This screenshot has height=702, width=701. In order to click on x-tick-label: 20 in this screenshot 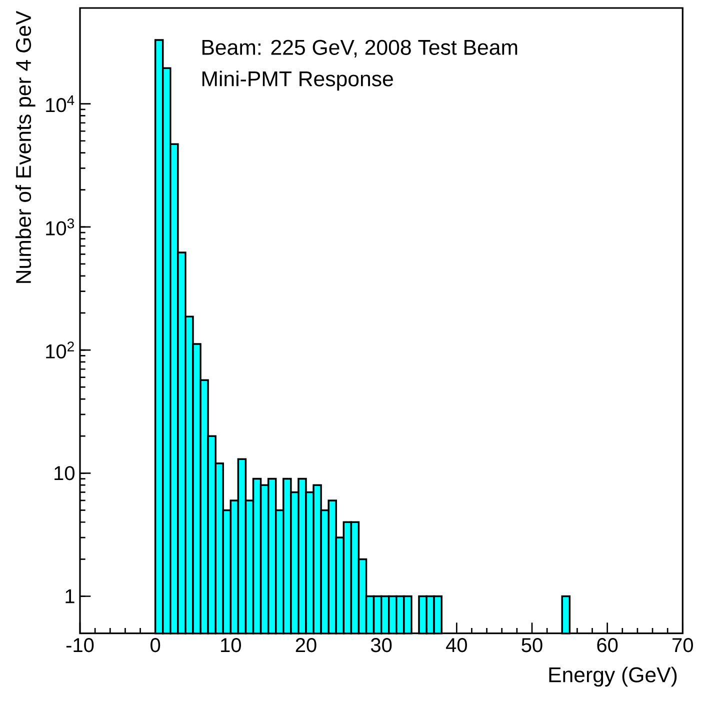, I will do `click(306, 645)`.